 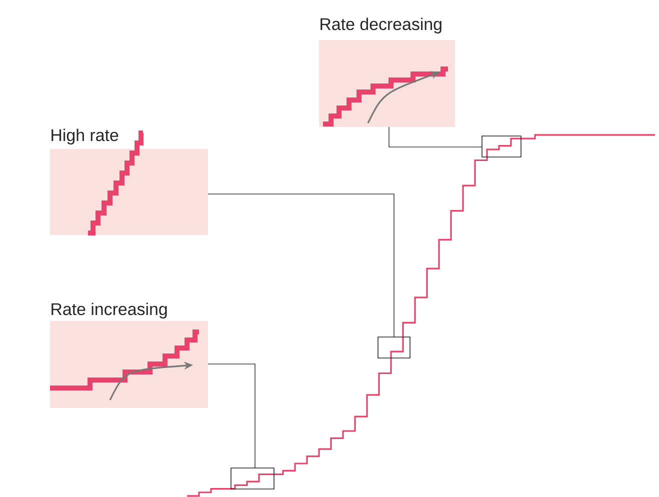 I want to click on text: Rate increasing, so click(x=109, y=310).